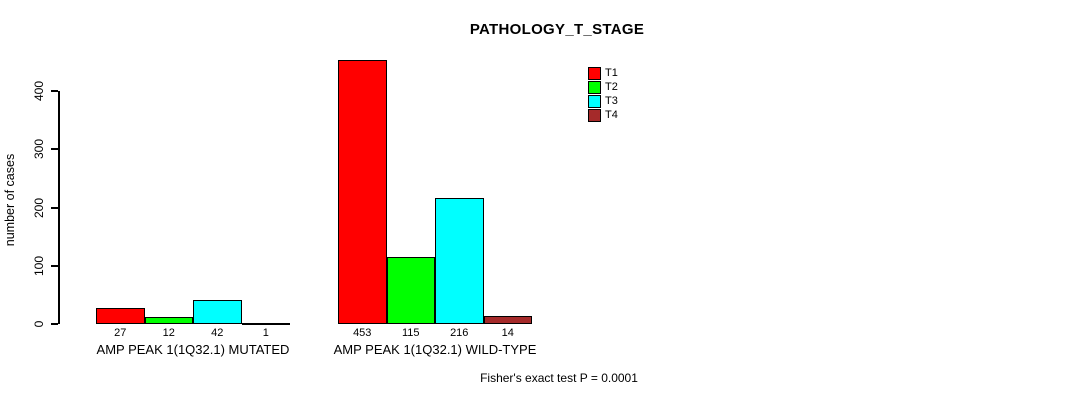 This screenshot has width=1090, height=400. Describe the element at coordinates (59, 207) in the screenshot. I see `y-axis-line` at that location.